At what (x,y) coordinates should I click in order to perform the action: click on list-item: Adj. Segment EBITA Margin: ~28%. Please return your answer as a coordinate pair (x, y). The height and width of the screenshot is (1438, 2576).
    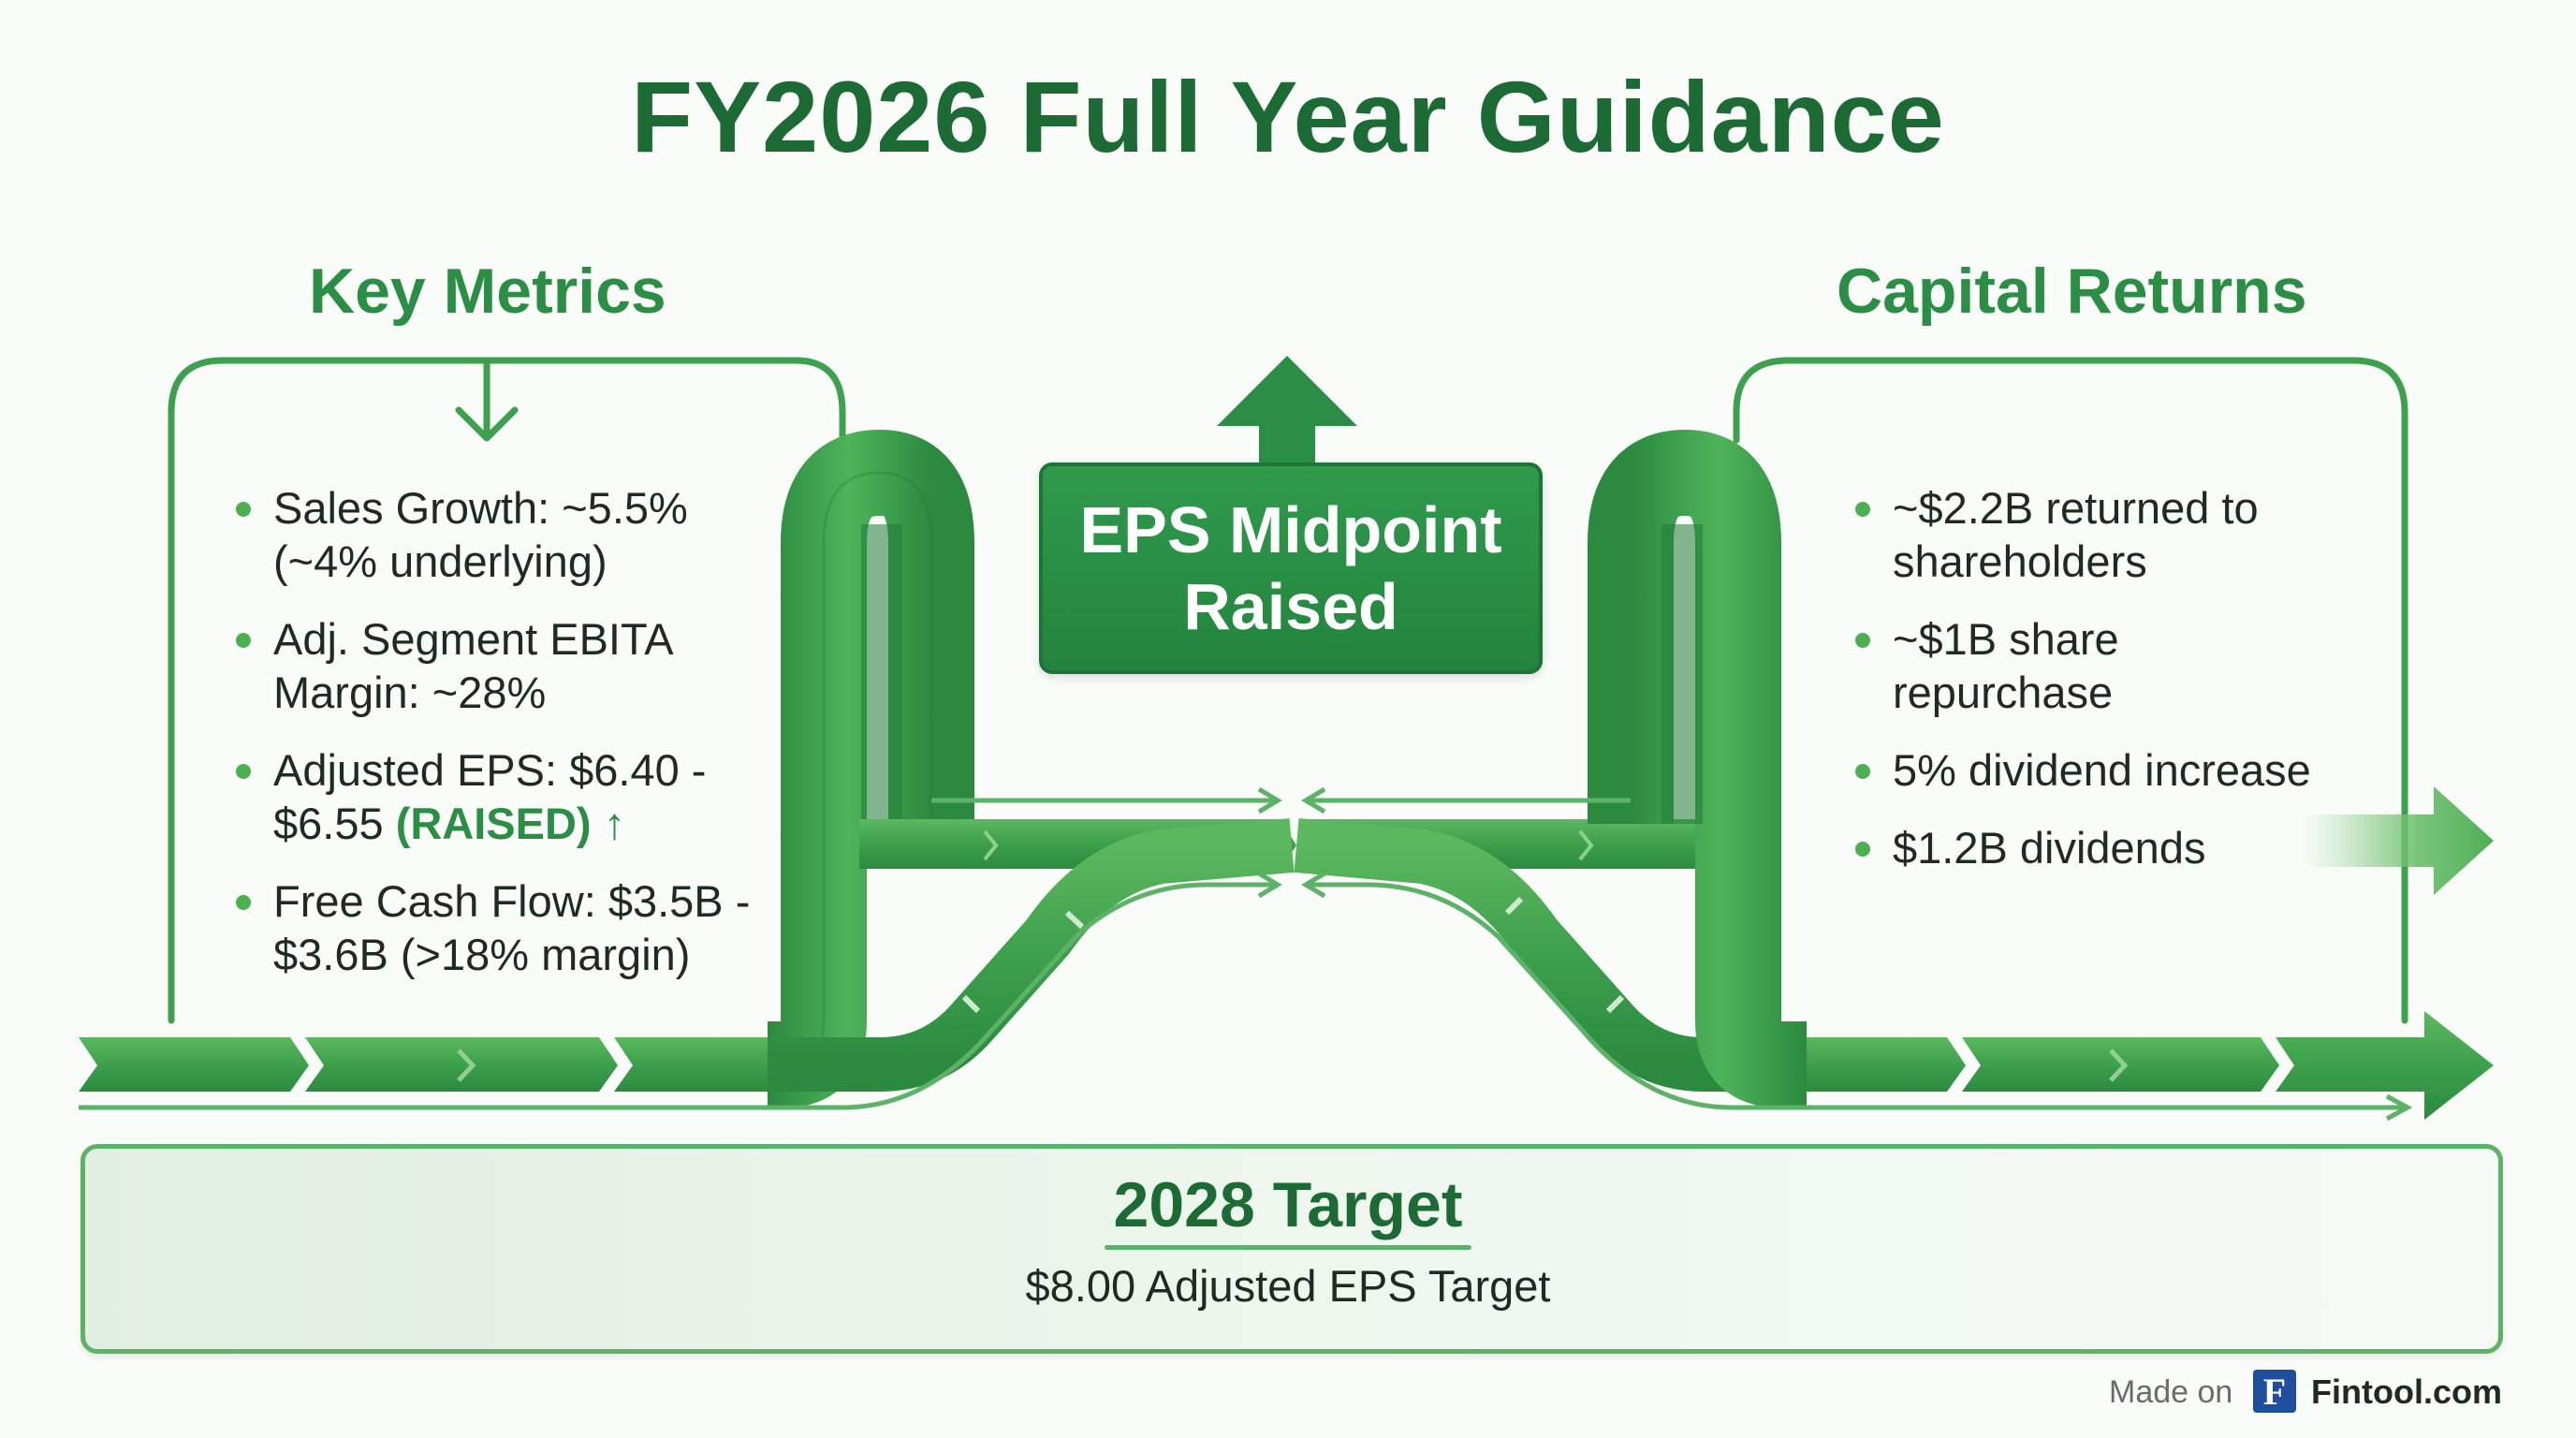
    Looking at the image, I should click on (502, 665).